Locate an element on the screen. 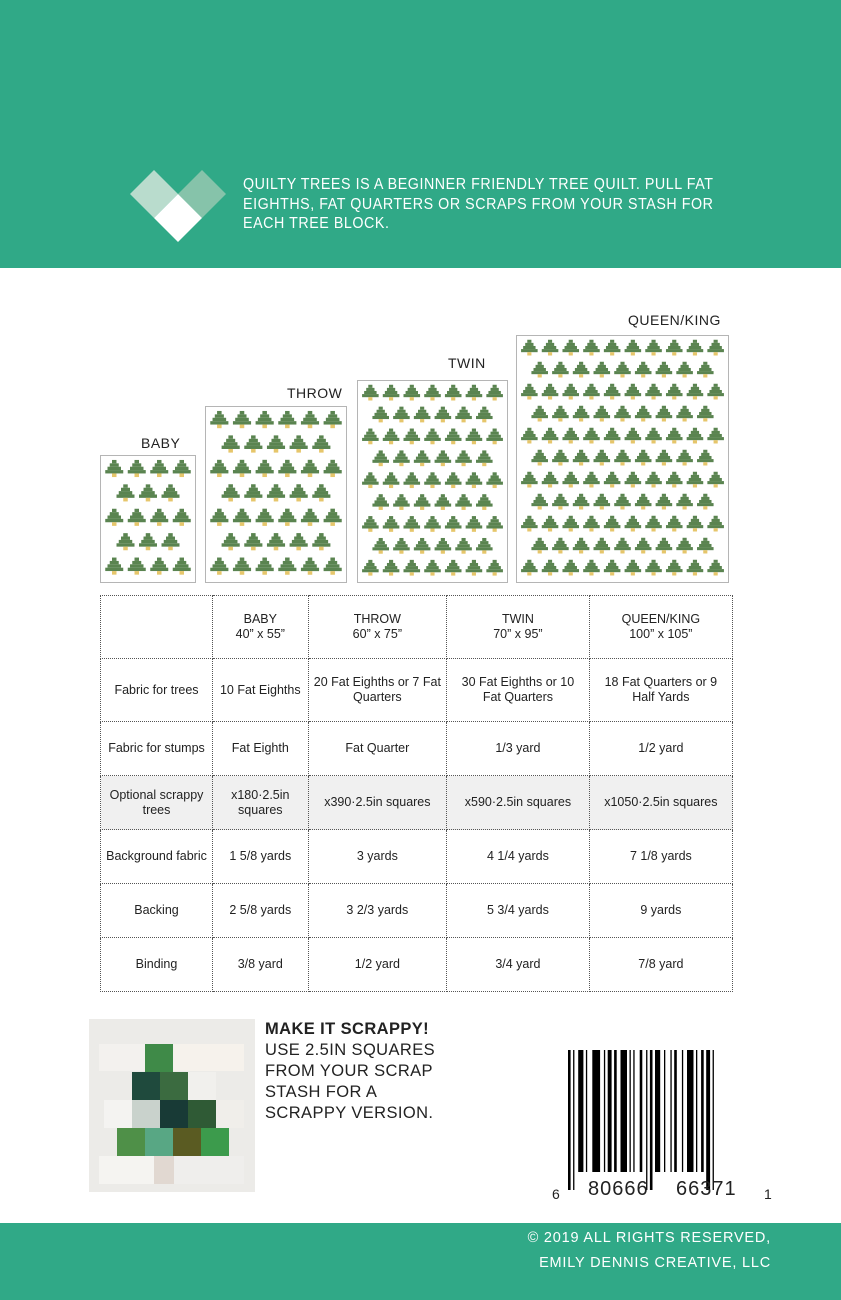  table-header-cell: QUEEN/KING 100” x 105” is located at coordinates (661, 627).